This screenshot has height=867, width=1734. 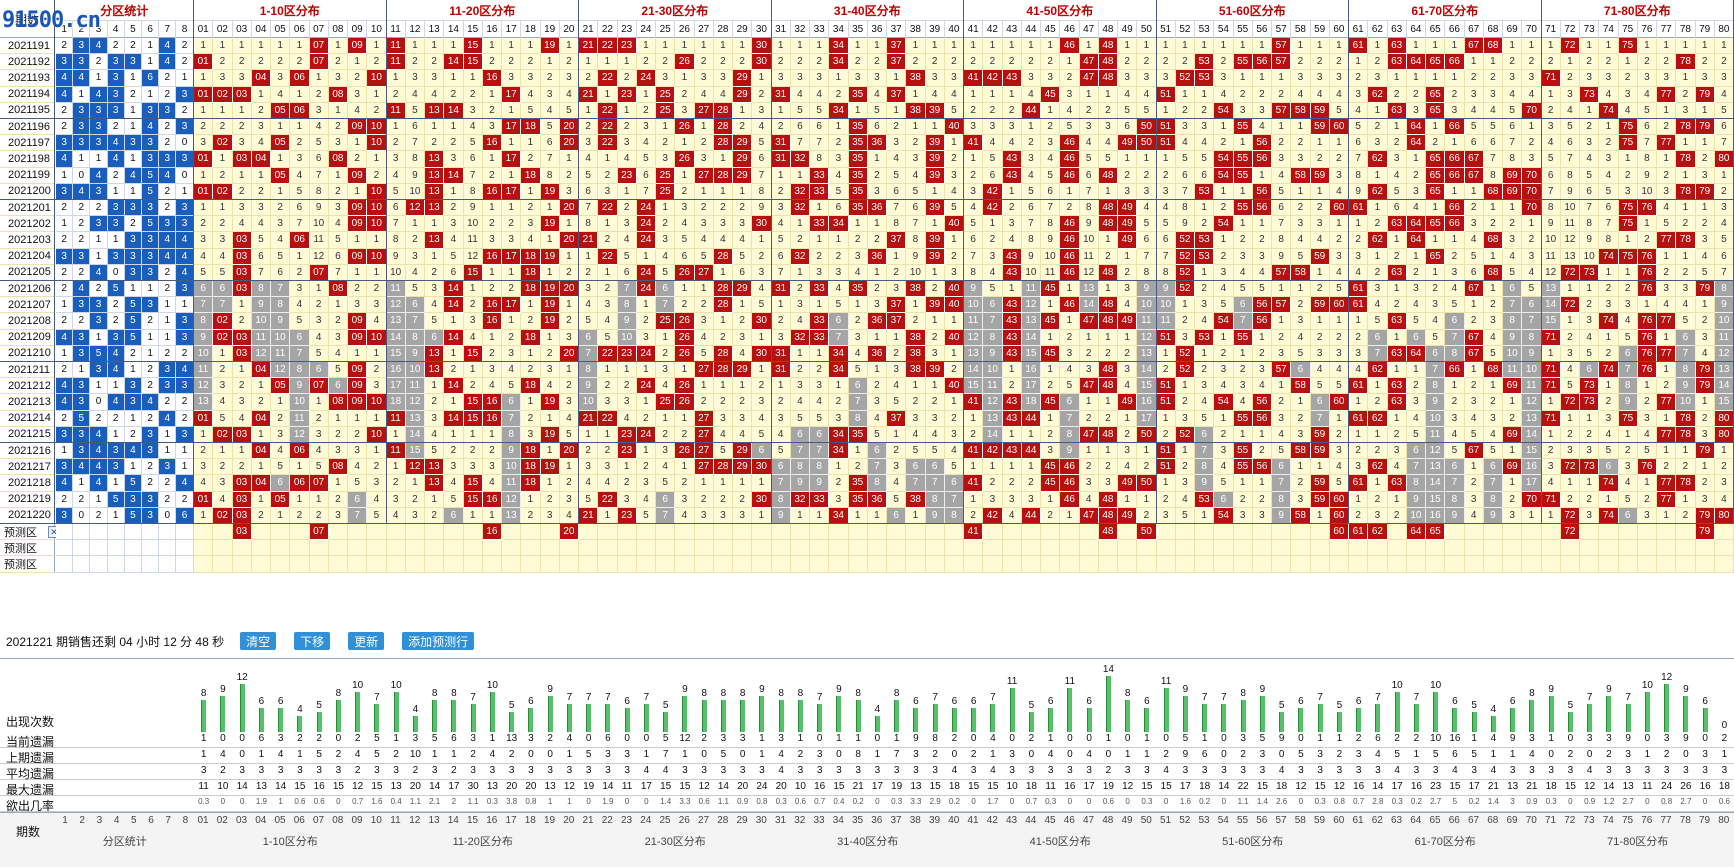 What do you see at coordinates (974, 532) in the screenshot?
I see `predict-selected-cell: 41` at bounding box center [974, 532].